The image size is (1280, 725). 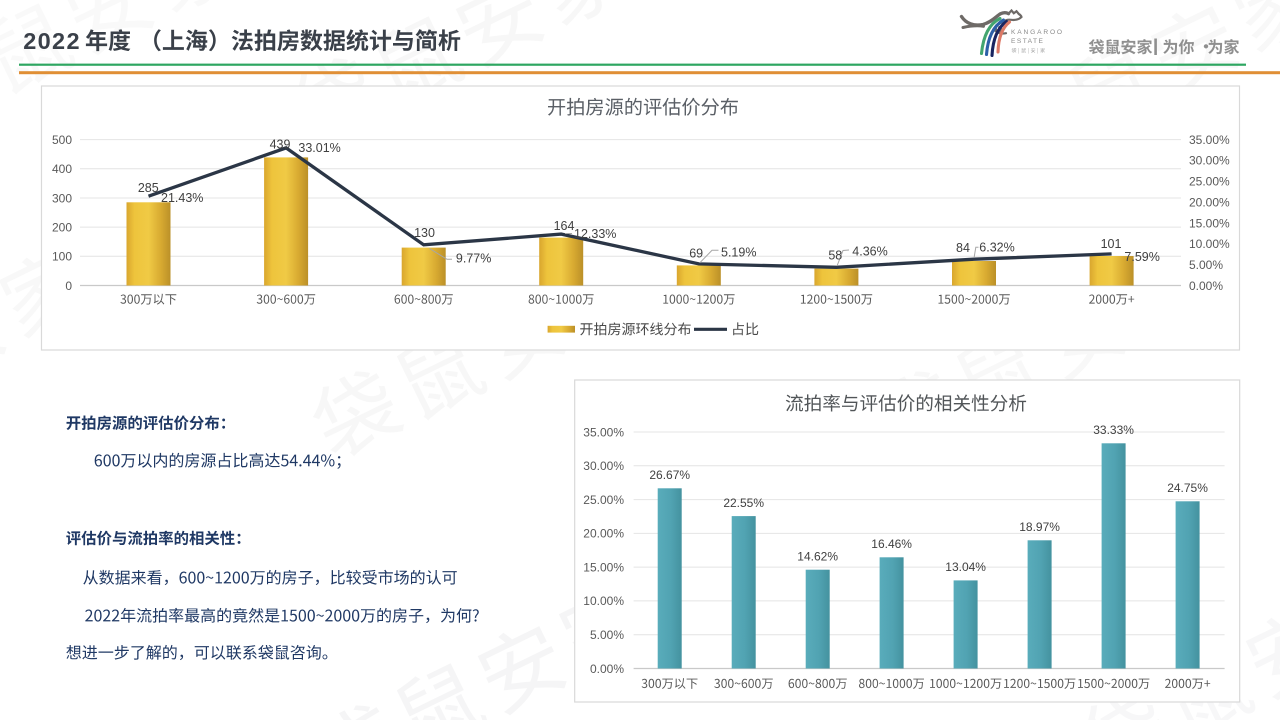 What do you see at coordinates (963, 248) in the screenshot?
I see `svg-text: 84` at bounding box center [963, 248].